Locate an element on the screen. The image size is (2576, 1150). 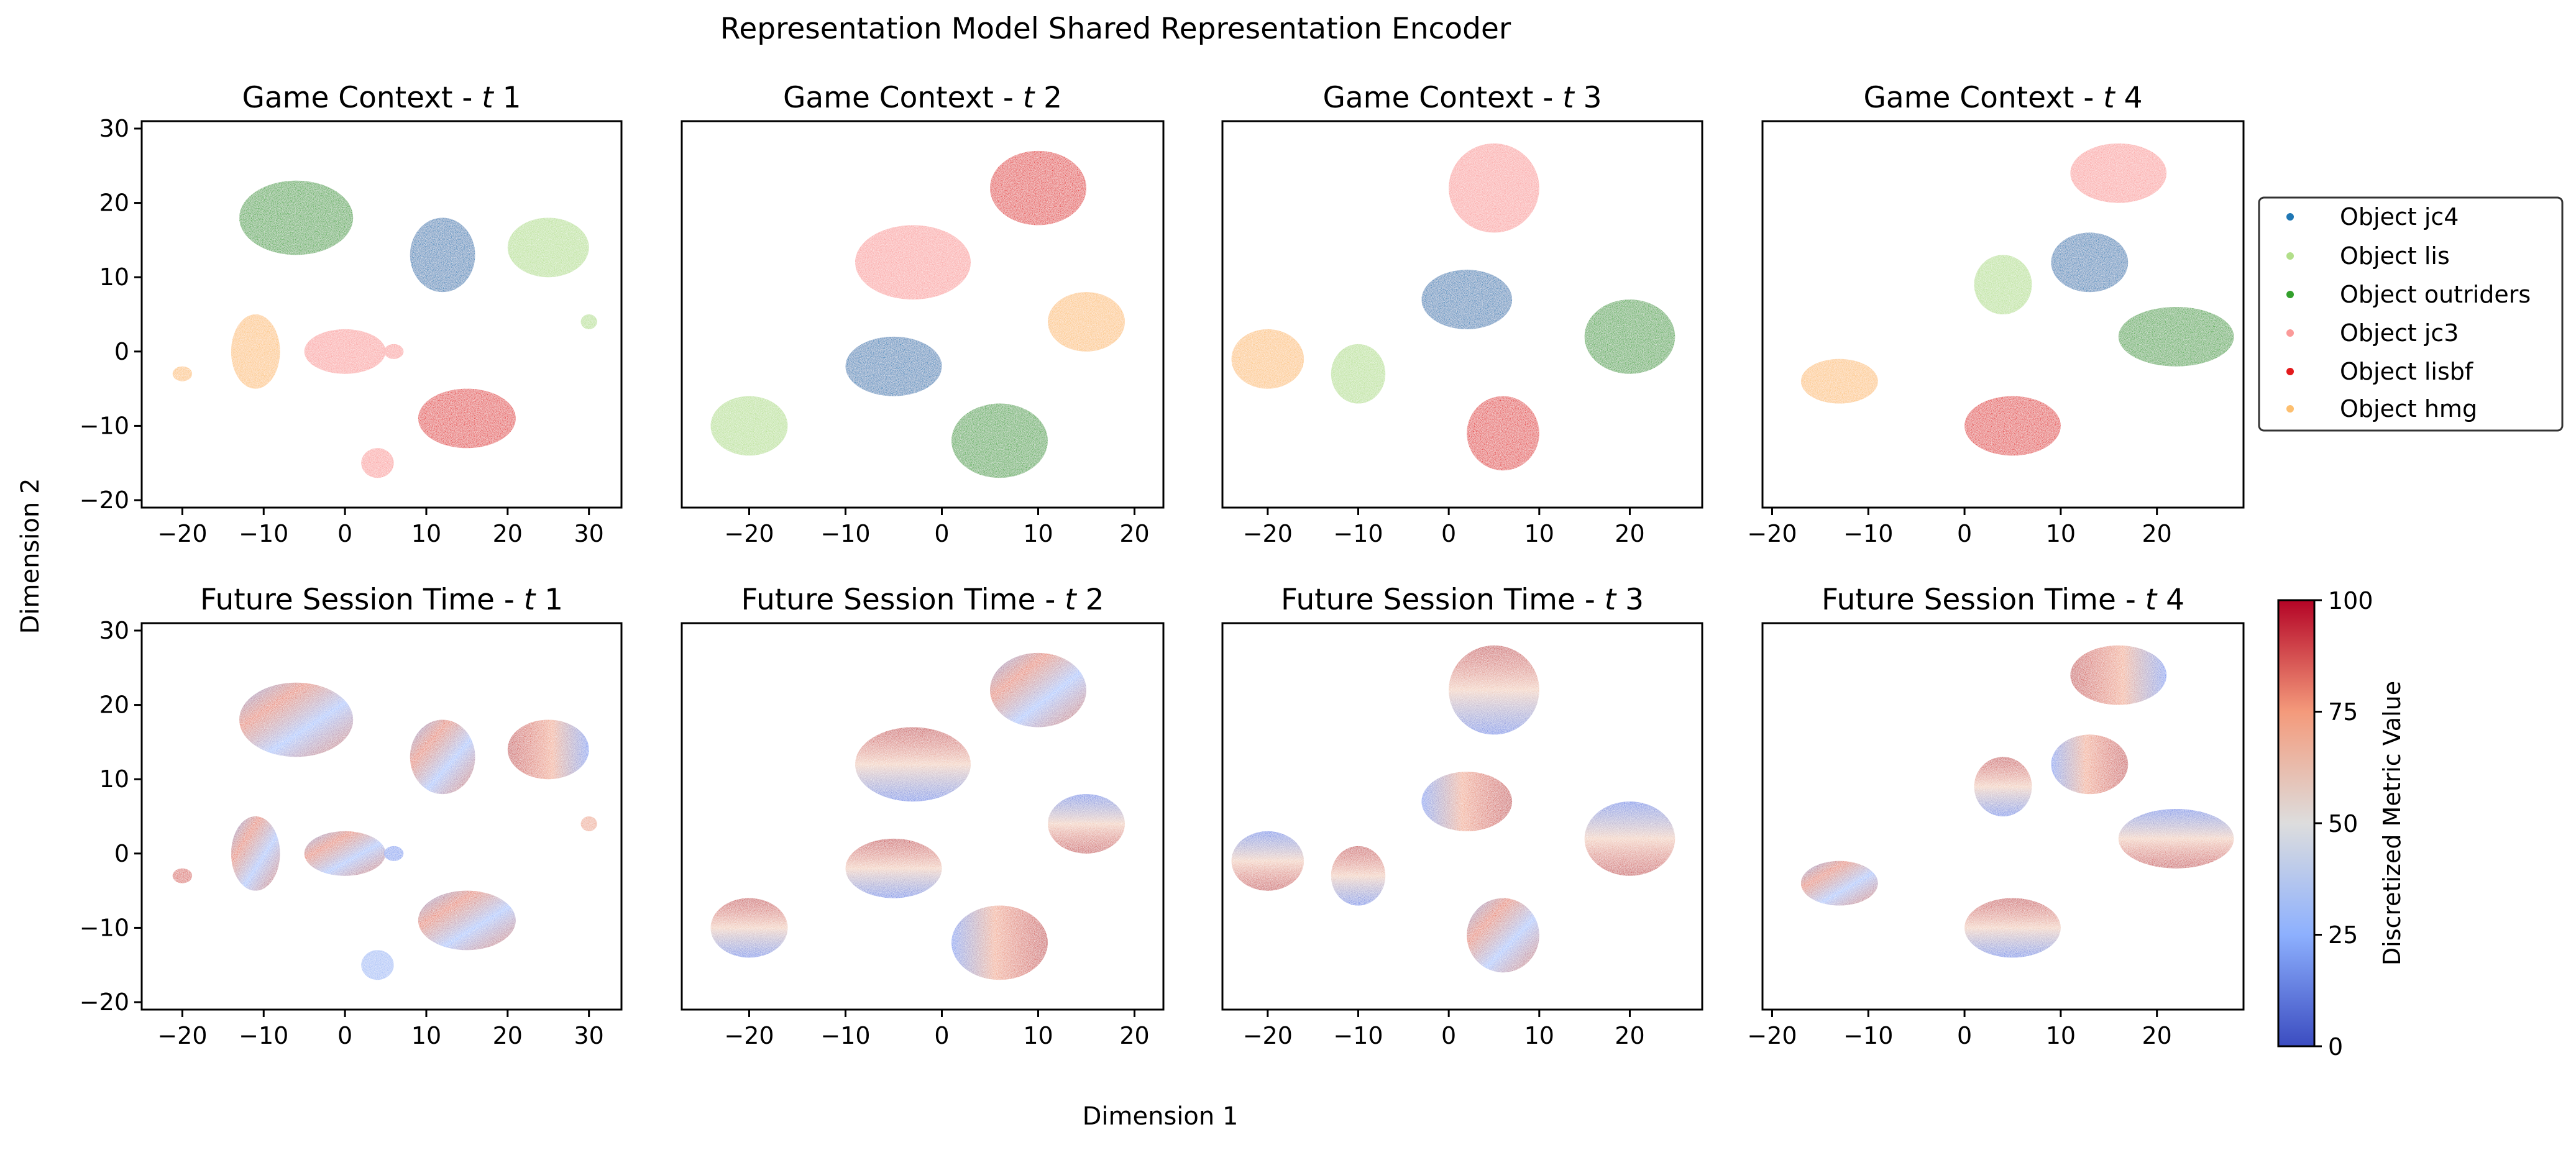
colorbar-ticklabel-50: 50 is located at coordinates (2343, 823).